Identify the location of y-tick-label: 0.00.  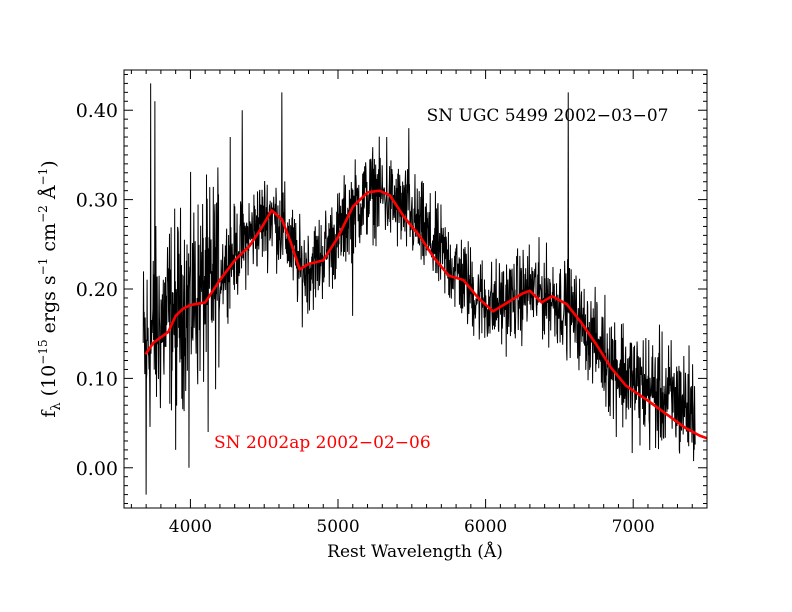
(97, 469).